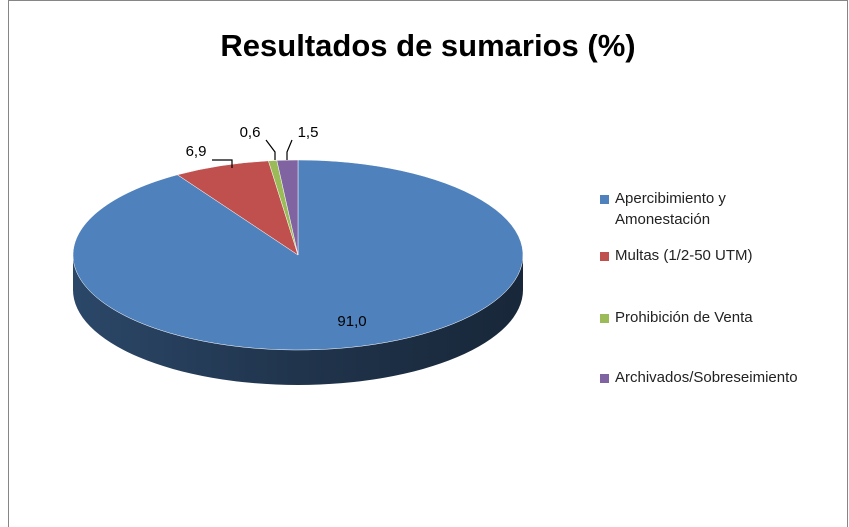 The height and width of the screenshot is (527, 849). I want to click on legend-item: Multas (1/2-50 UTM), so click(707, 256).